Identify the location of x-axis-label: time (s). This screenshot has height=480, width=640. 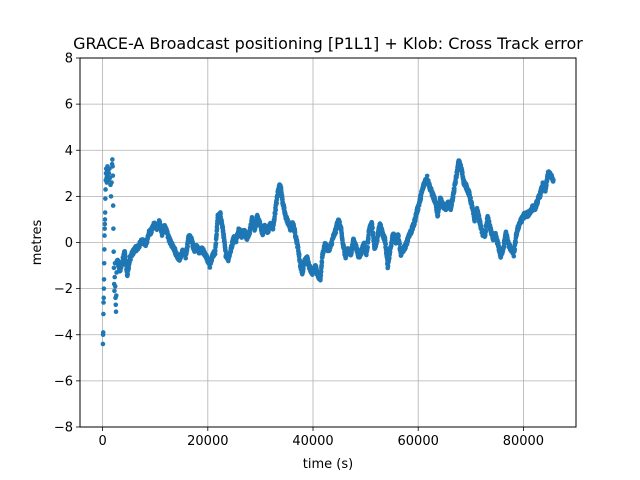
(328, 464).